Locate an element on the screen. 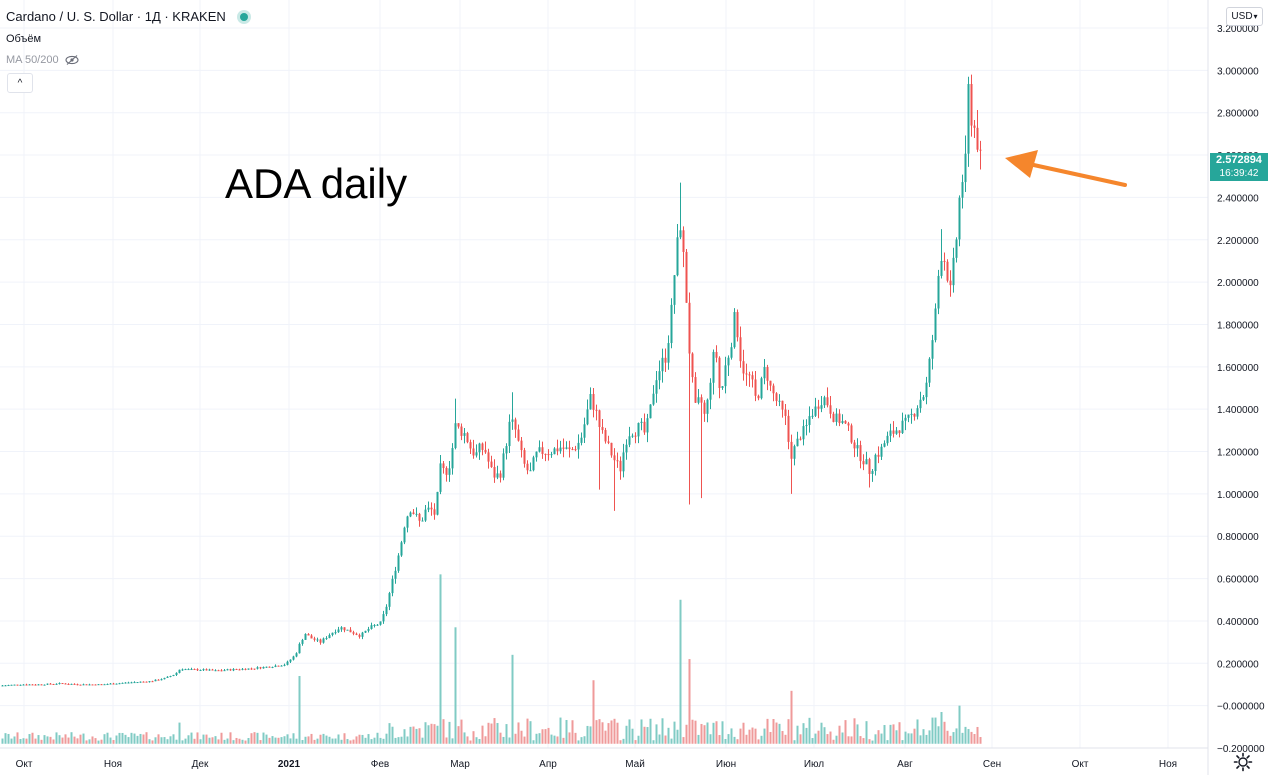  y-tick-label: −0.000000 is located at coordinates (1241, 707).